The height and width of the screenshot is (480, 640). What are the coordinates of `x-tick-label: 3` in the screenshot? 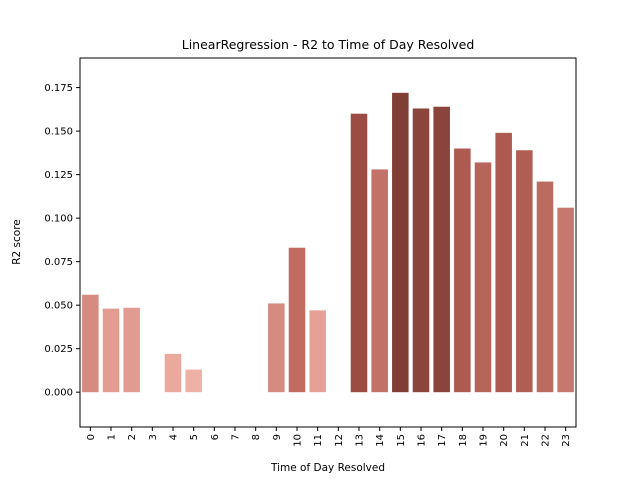 It's located at (153, 437).